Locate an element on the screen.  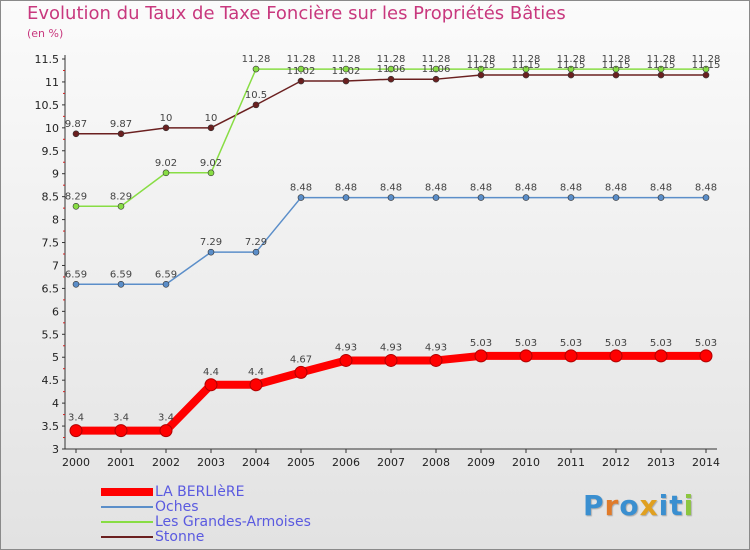
x-tick-label: 2007 is located at coordinates (391, 462).